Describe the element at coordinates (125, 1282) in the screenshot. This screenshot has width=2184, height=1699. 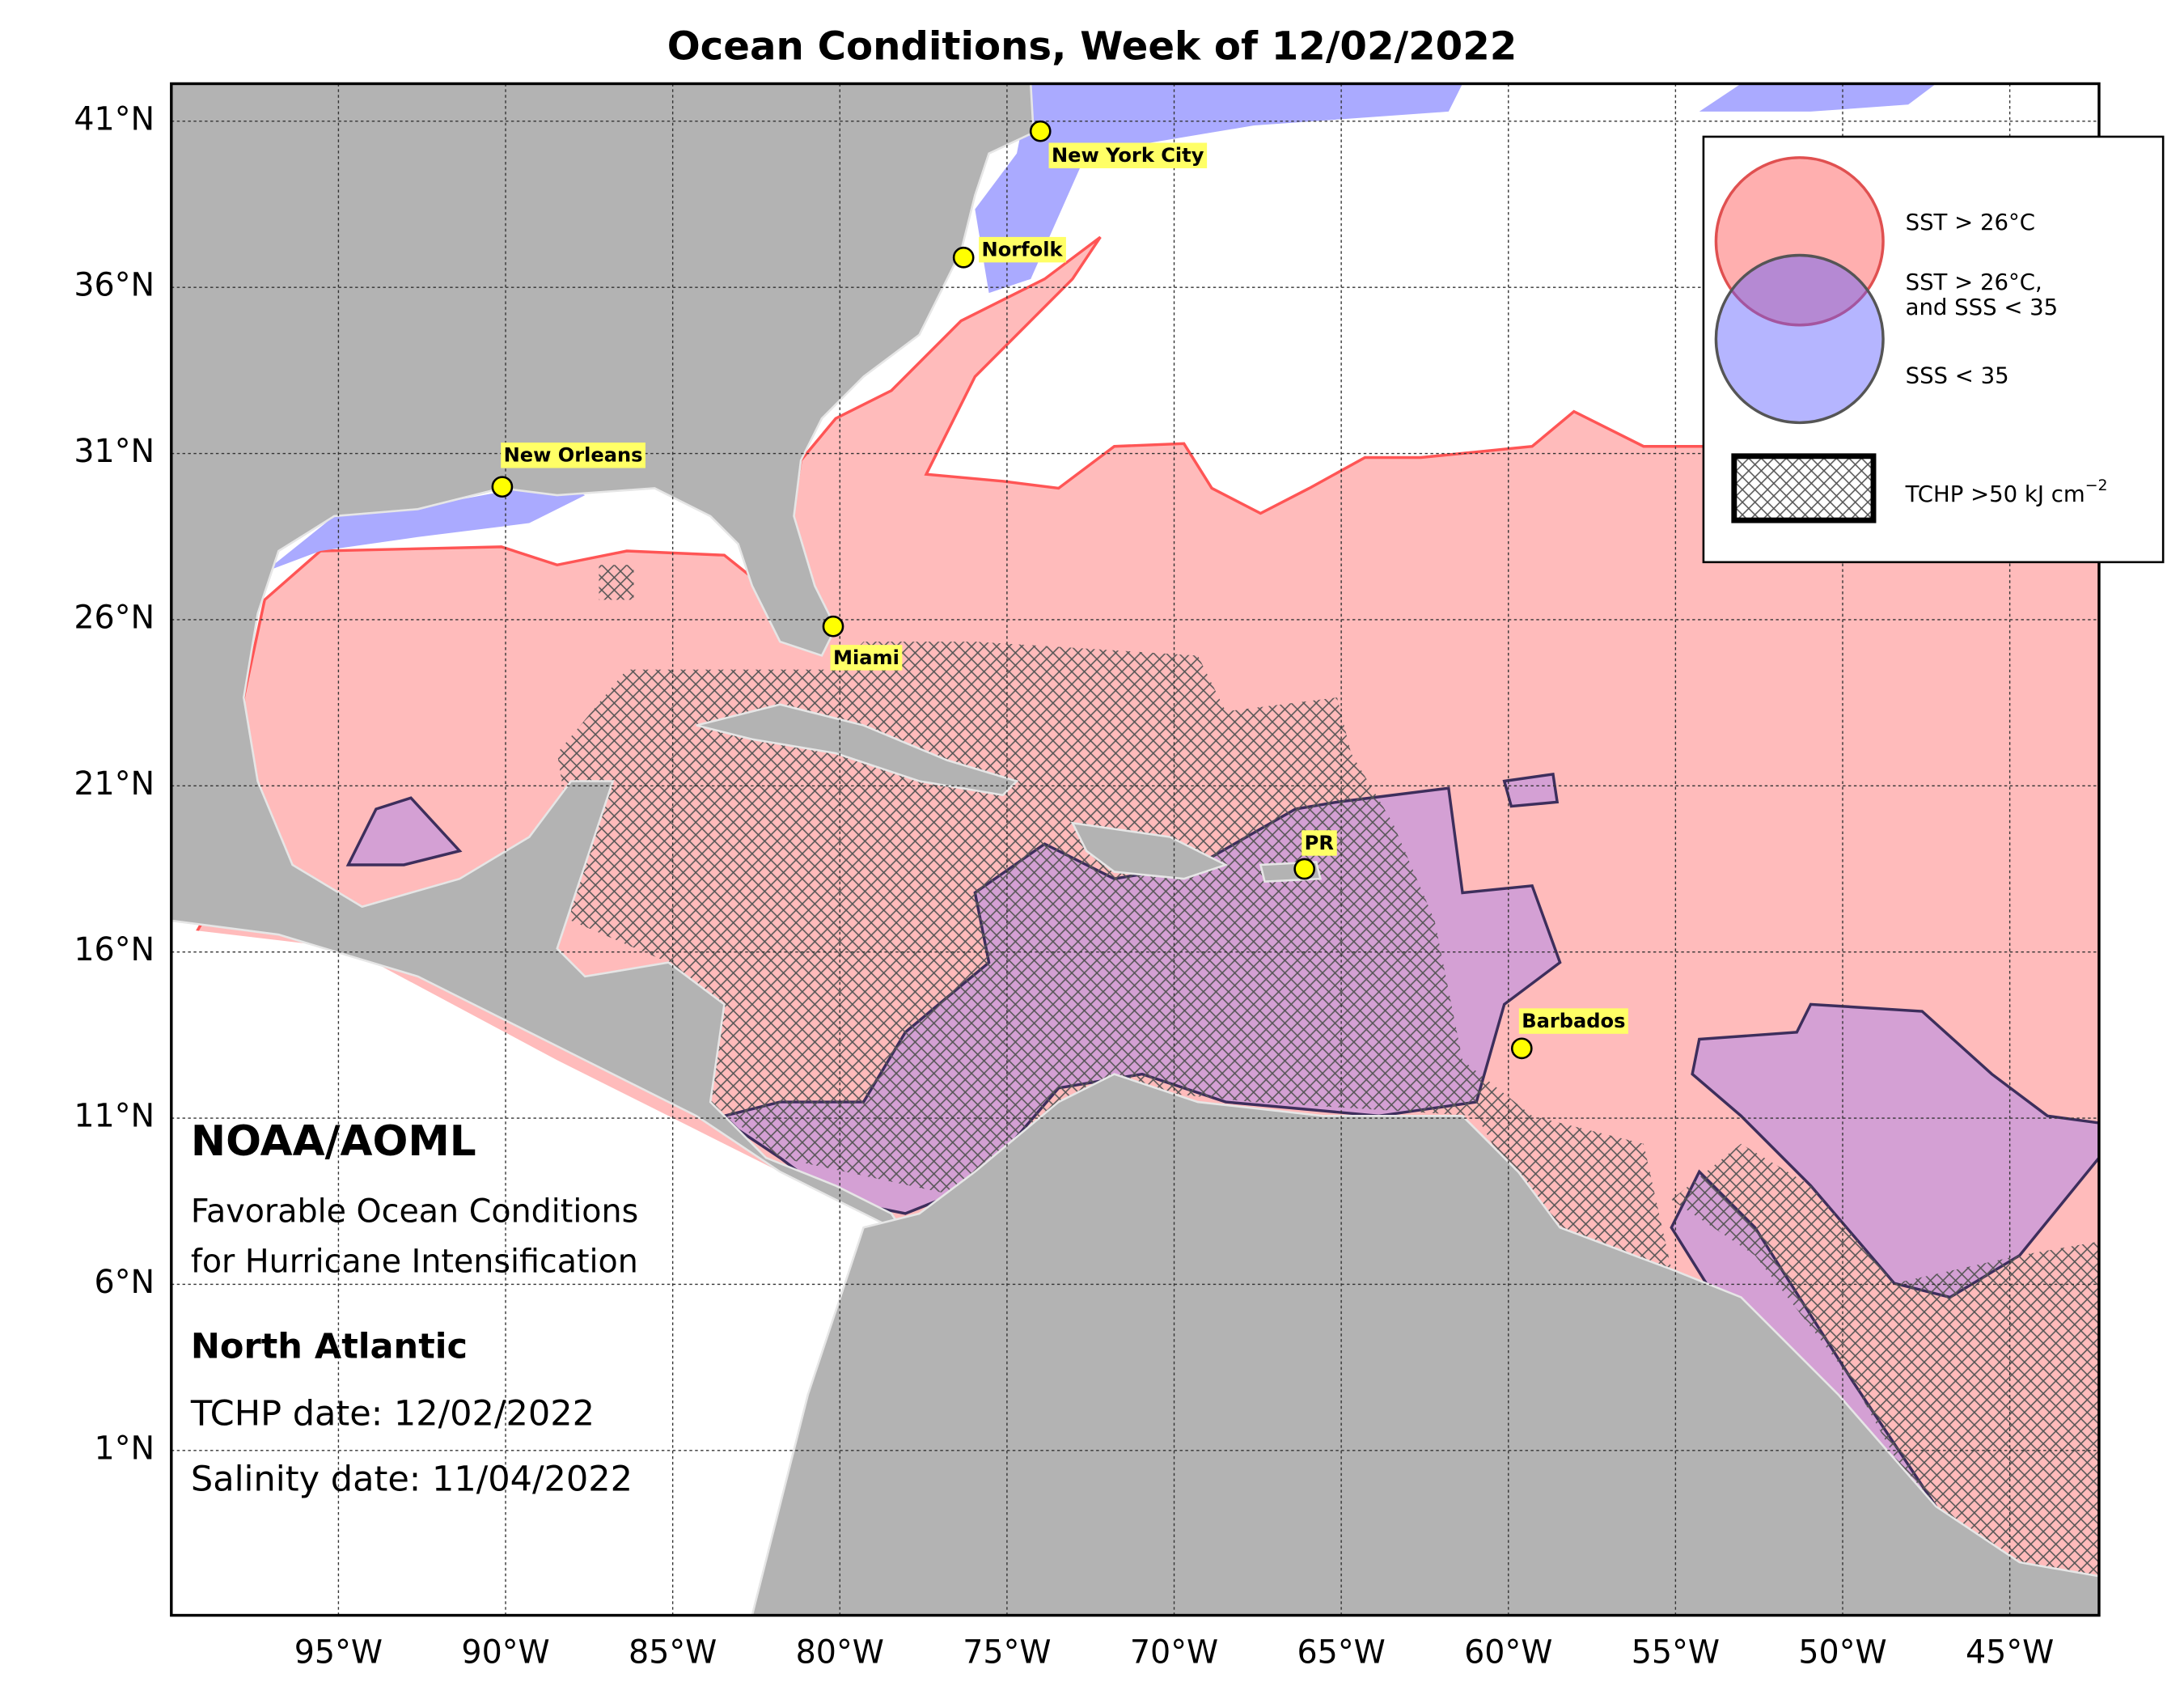
I see `y-tick-label: 6°N` at that location.